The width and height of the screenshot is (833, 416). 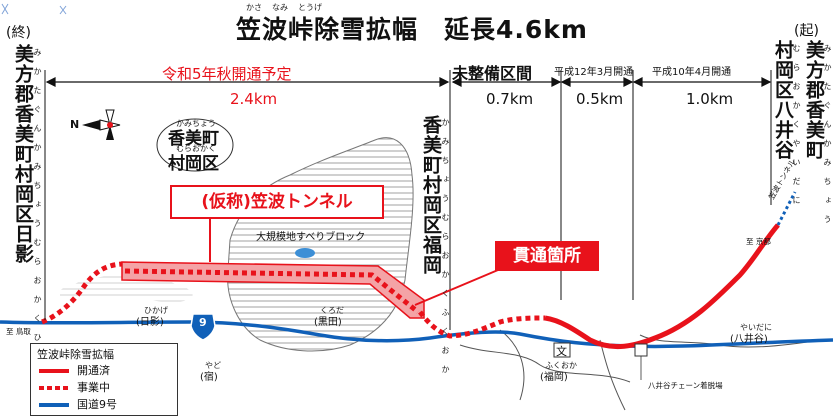 What do you see at coordinates (156, 310) in the screenshot?
I see `hikage-ruby: ひかげ` at bounding box center [156, 310].